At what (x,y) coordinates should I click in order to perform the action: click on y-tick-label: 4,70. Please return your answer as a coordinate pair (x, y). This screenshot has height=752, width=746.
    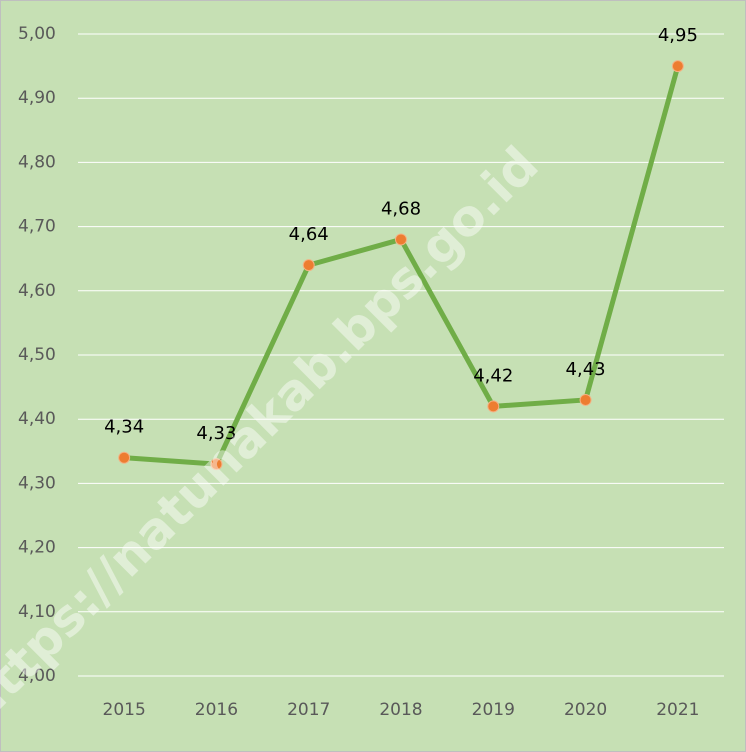
    Looking at the image, I should click on (37, 227).